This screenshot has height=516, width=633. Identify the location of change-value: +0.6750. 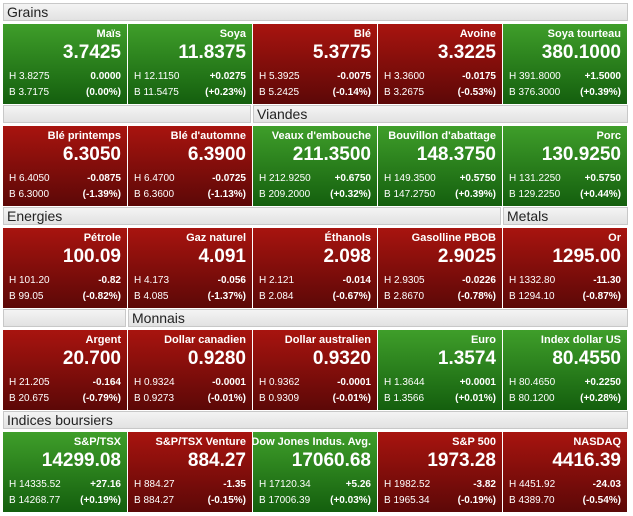
(352, 178).